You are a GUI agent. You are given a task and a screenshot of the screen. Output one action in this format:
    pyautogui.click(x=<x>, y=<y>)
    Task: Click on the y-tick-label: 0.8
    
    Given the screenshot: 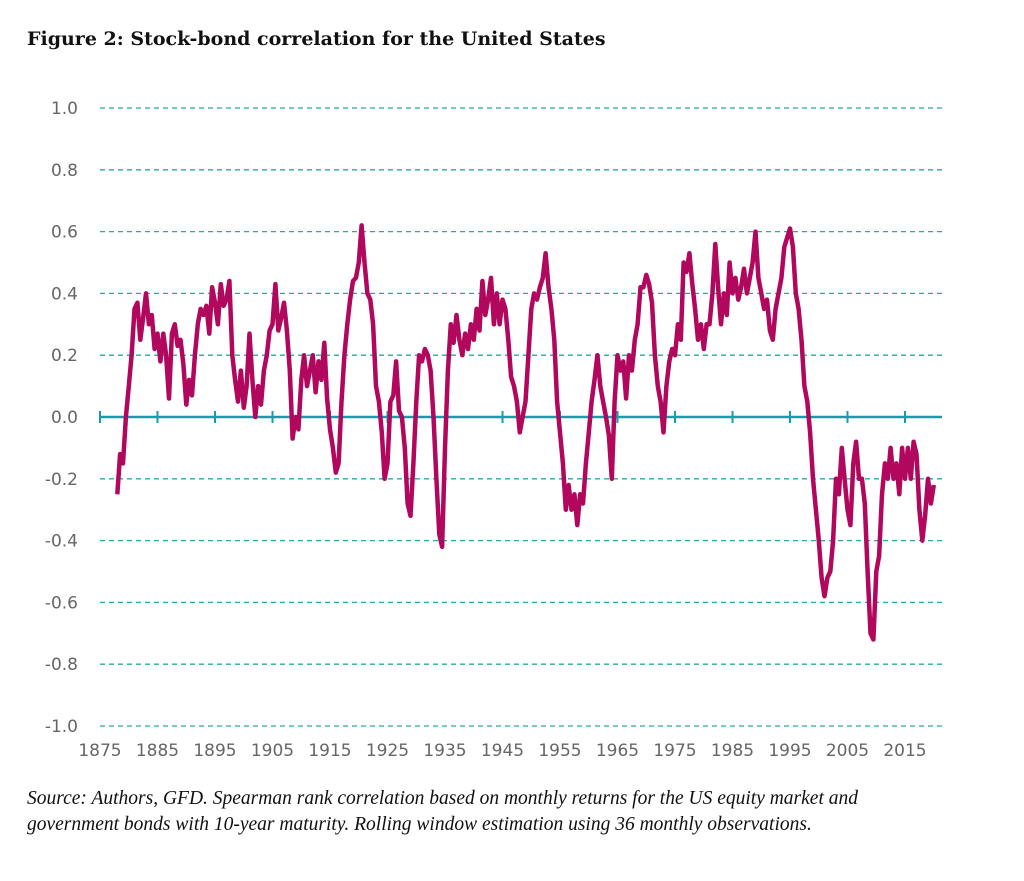 What is the action you would take?
    pyautogui.click(x=64, y=171)
    